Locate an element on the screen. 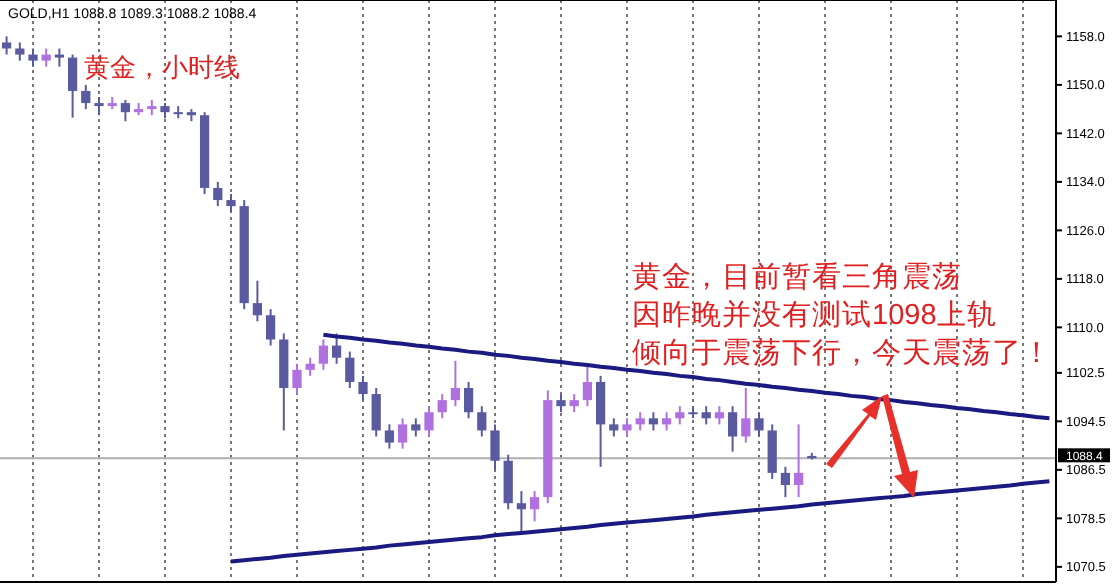 The image size is (1120, 588). annotation: 倾向于震荡下行，今天震荡了！ is located at coordinates (842, 353).